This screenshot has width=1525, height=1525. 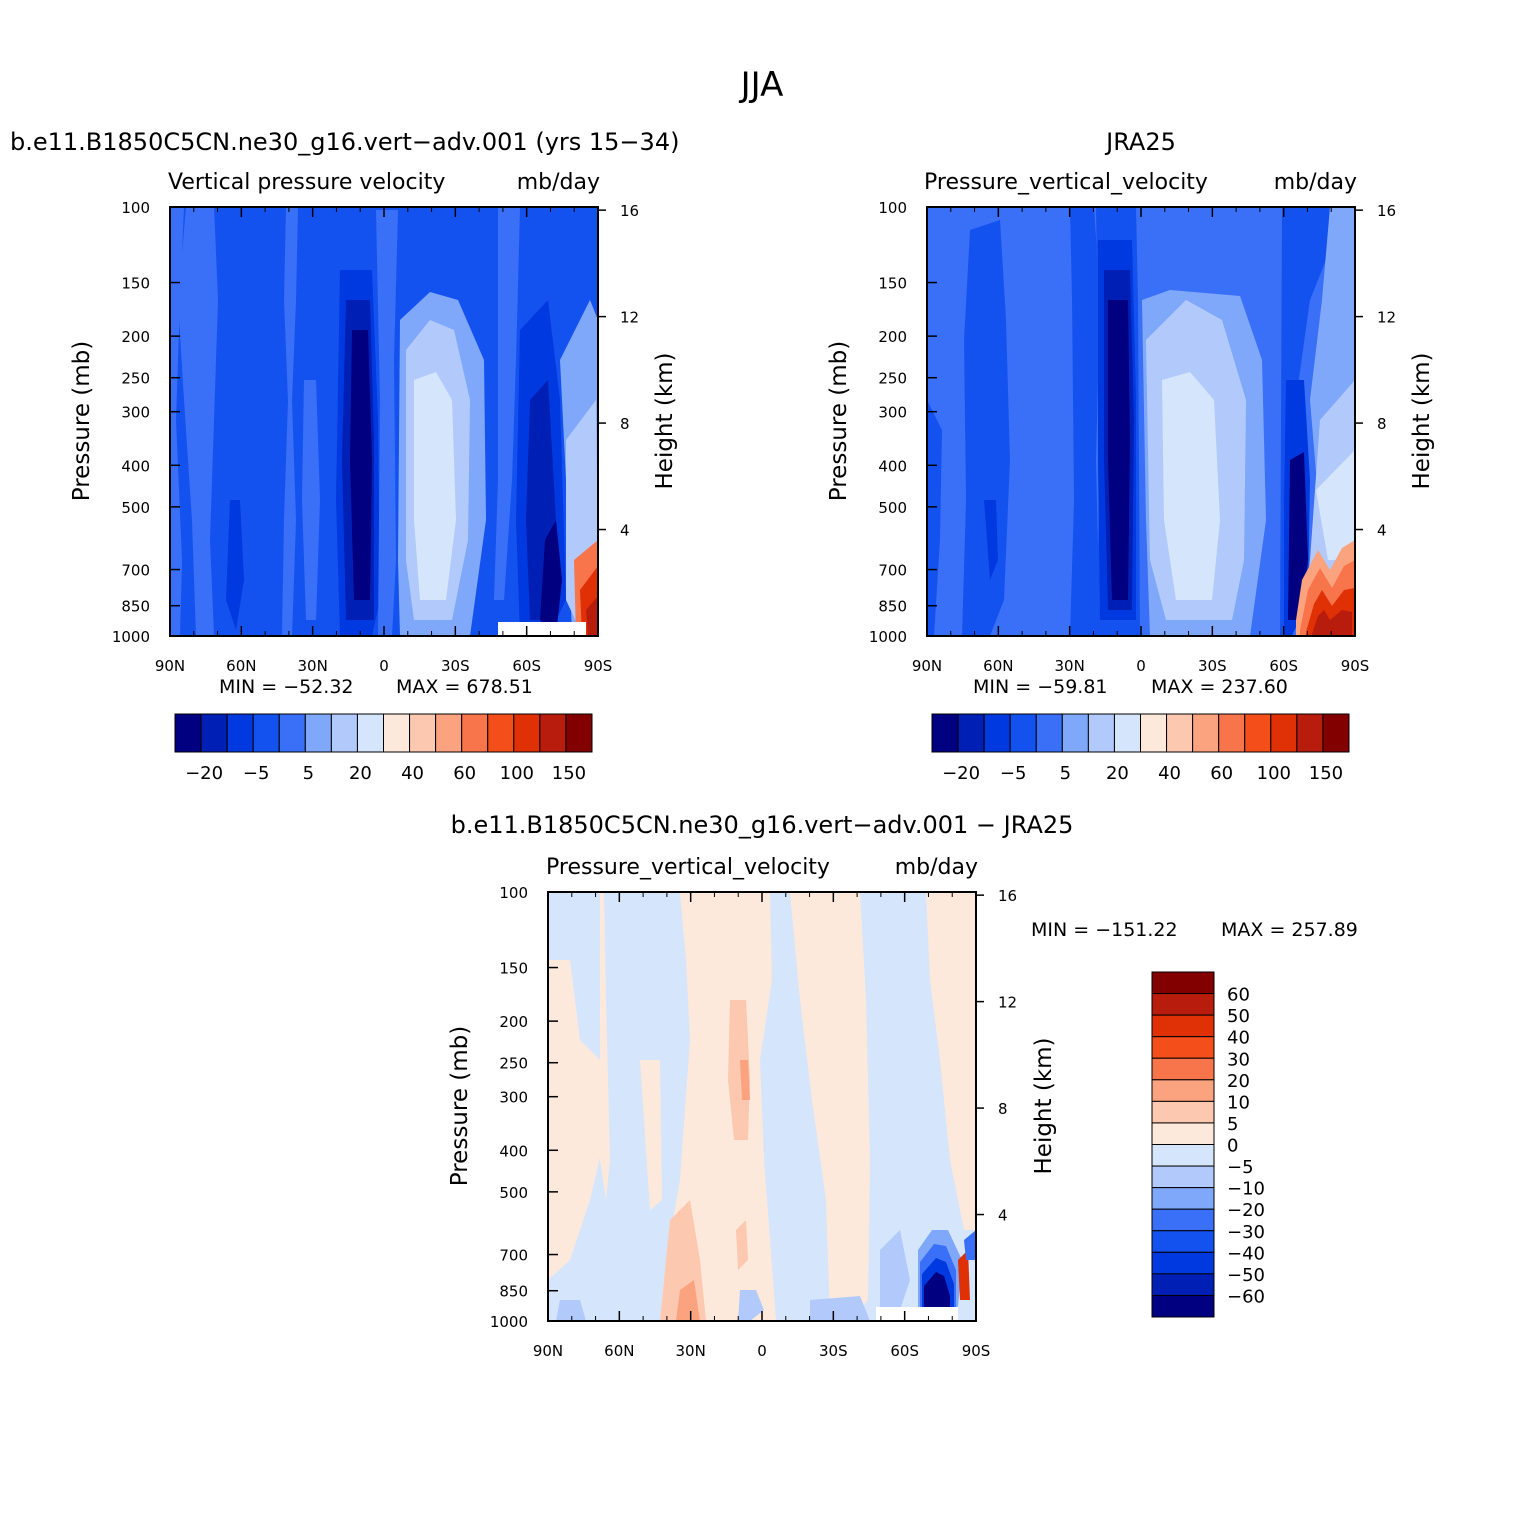 I want to click on panel-obs-field, so click(x=1141, y=421).